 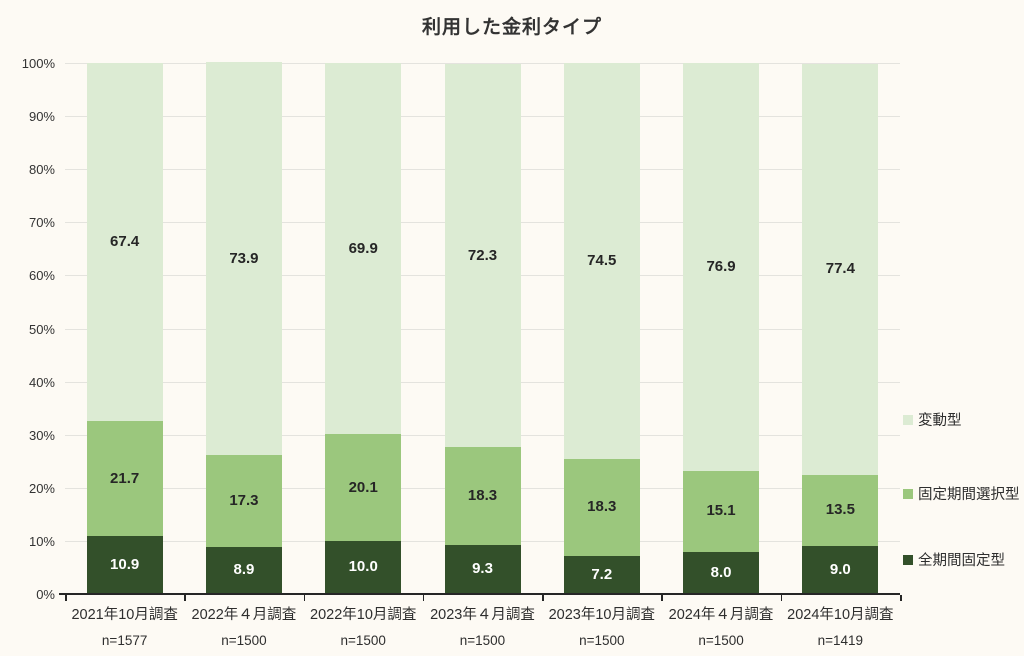 I want to click on bar-segment: 69.9, so click(x=363, y=249).